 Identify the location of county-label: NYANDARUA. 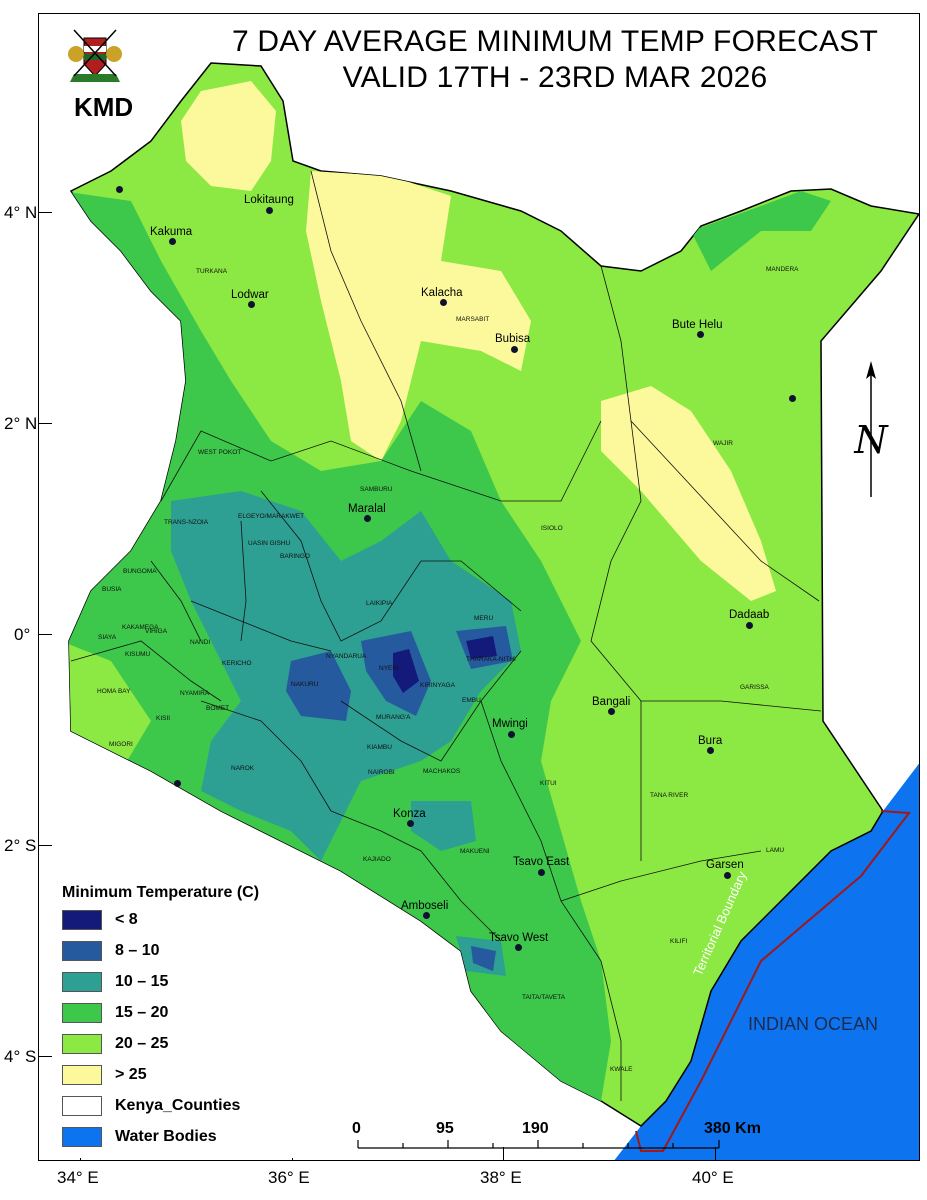
(346, 656).